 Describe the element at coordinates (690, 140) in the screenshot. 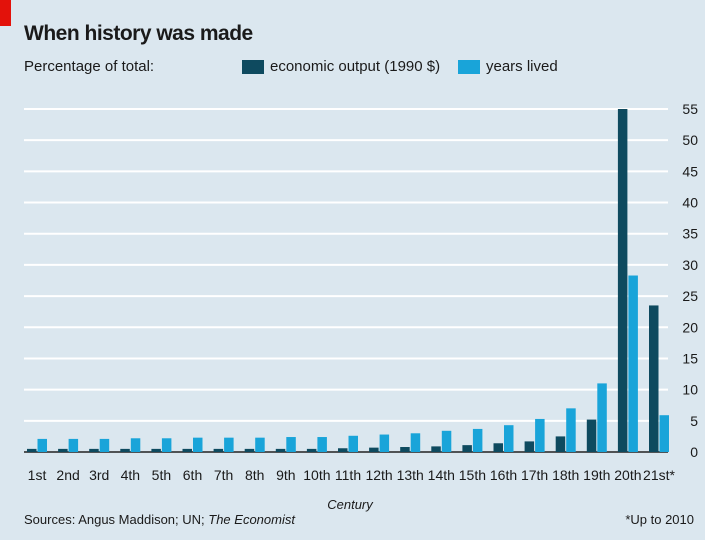

I see `y-tick-label: 50` at that location.